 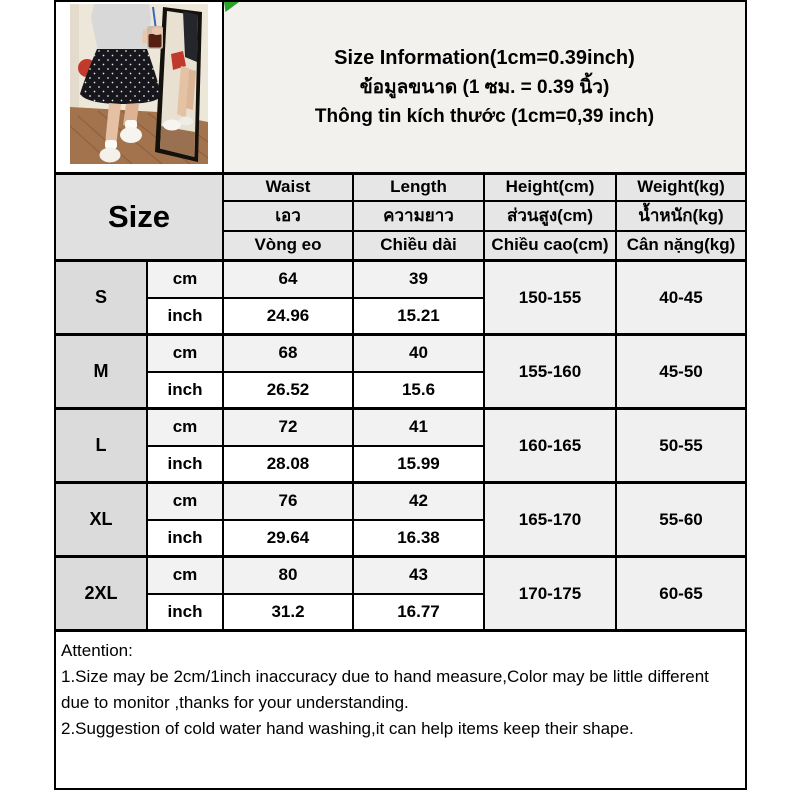 What do you see at coordinates (418, 187) in the screenshot?
I see `length-header-en: Length` at bounding box center [418, 187].